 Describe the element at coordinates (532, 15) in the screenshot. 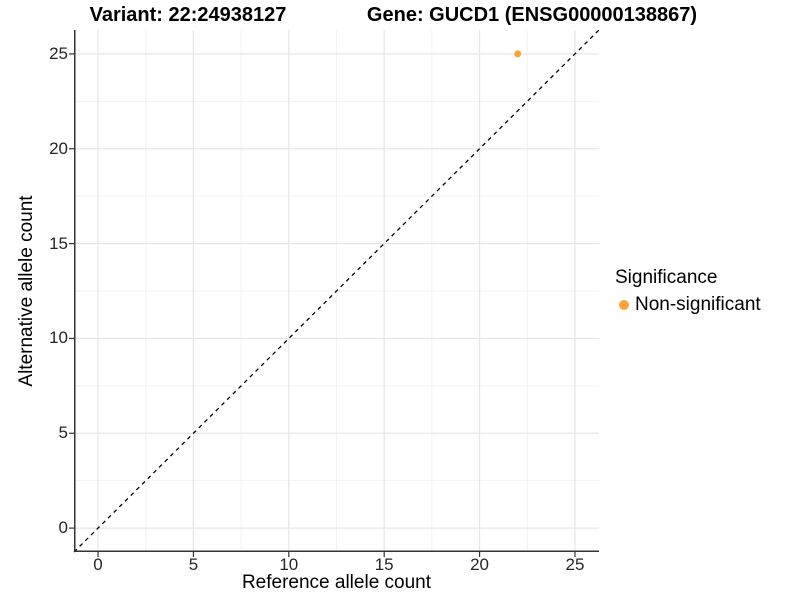

I see `gene-title: Gene: GUCD1 (ENSG00000138867)` at that location.